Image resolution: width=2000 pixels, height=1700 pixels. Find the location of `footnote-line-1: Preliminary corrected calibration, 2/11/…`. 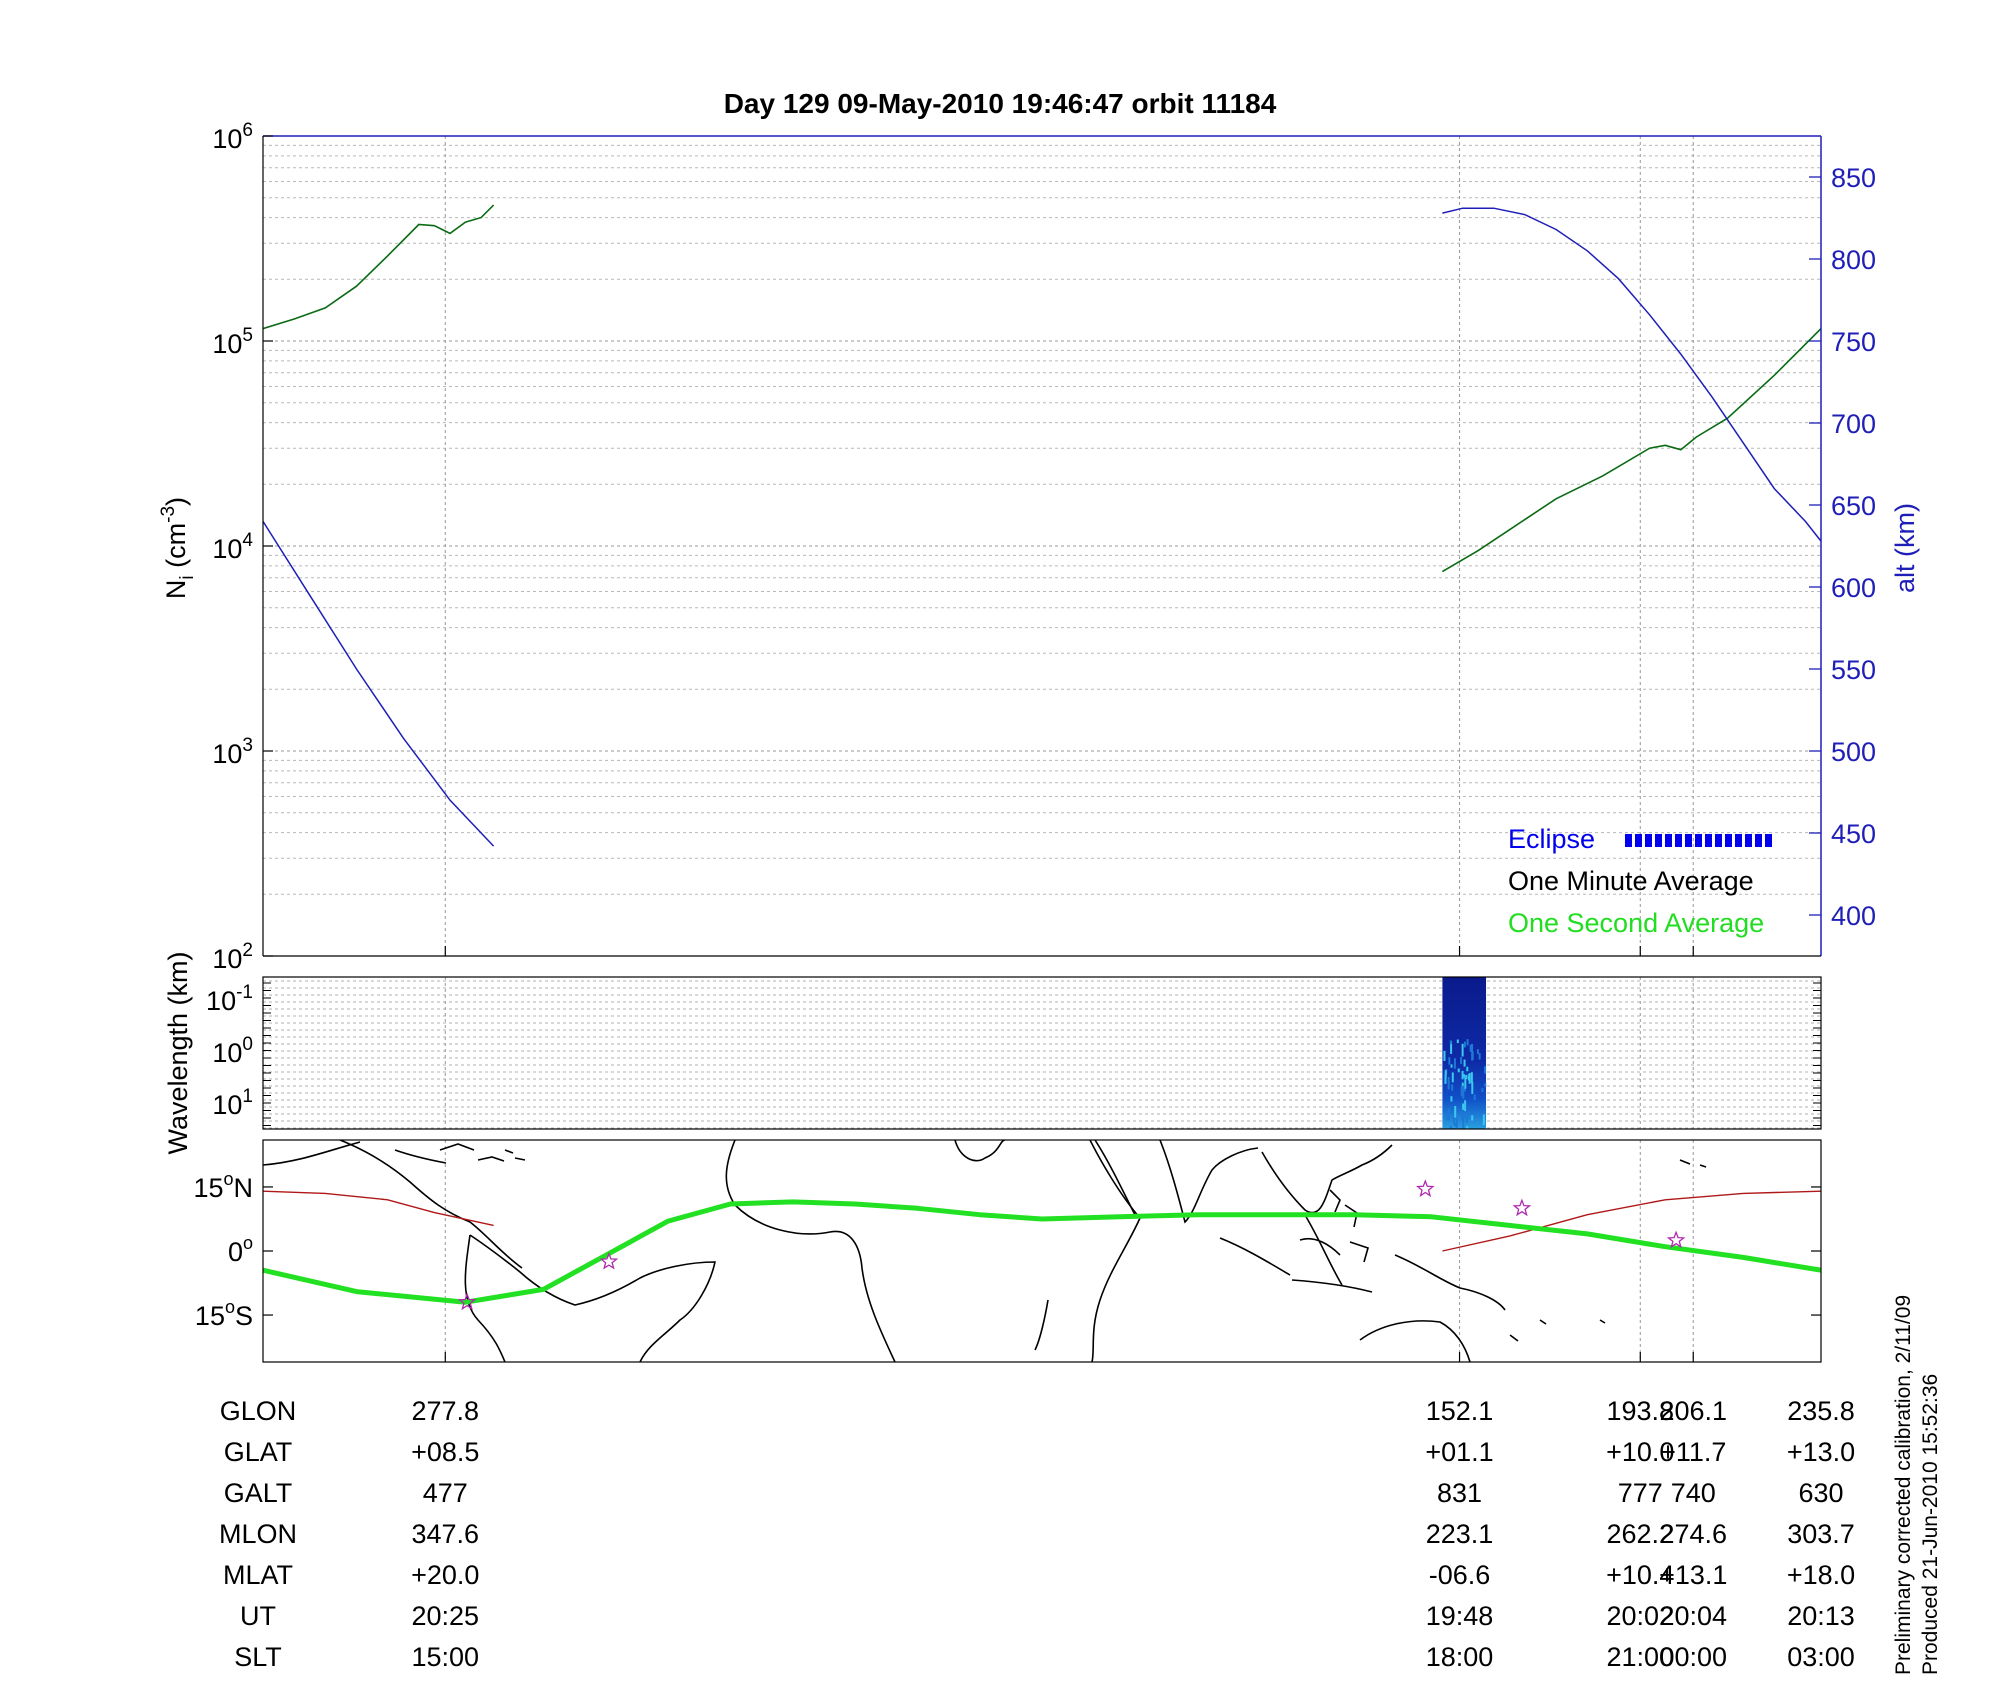

footnote-line-1: Preliminary corrected calibration, 2/11/… is located at coordinates (1903, 1485).